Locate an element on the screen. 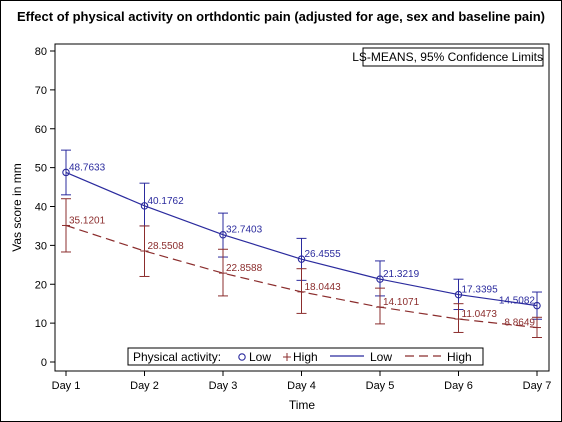 The height and width of the screenshot is (422, 562). y-tick-label: 30 is located at coordinates (41, 246).